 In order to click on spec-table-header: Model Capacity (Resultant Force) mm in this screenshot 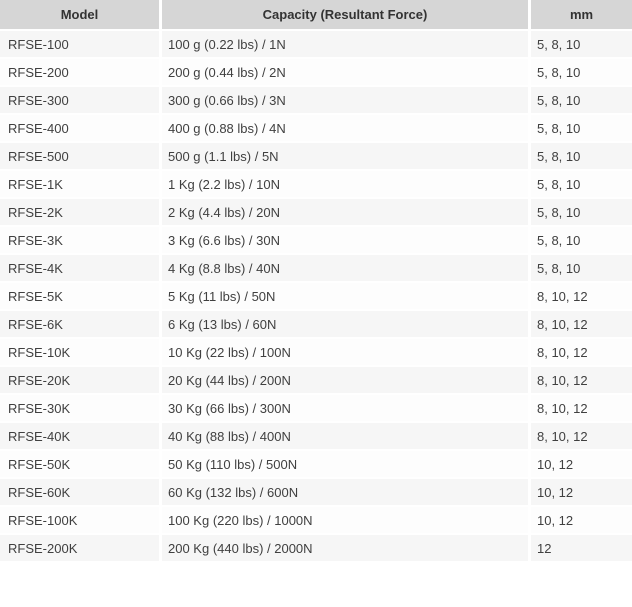, I will do `click(316, 15)`.